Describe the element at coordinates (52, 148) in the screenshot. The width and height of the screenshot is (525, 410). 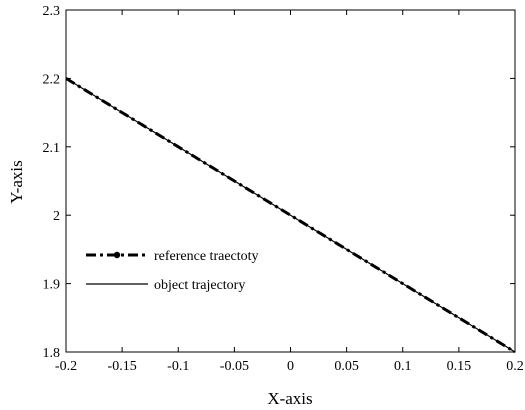
I see `y-tick-label: 2.1` at that location.